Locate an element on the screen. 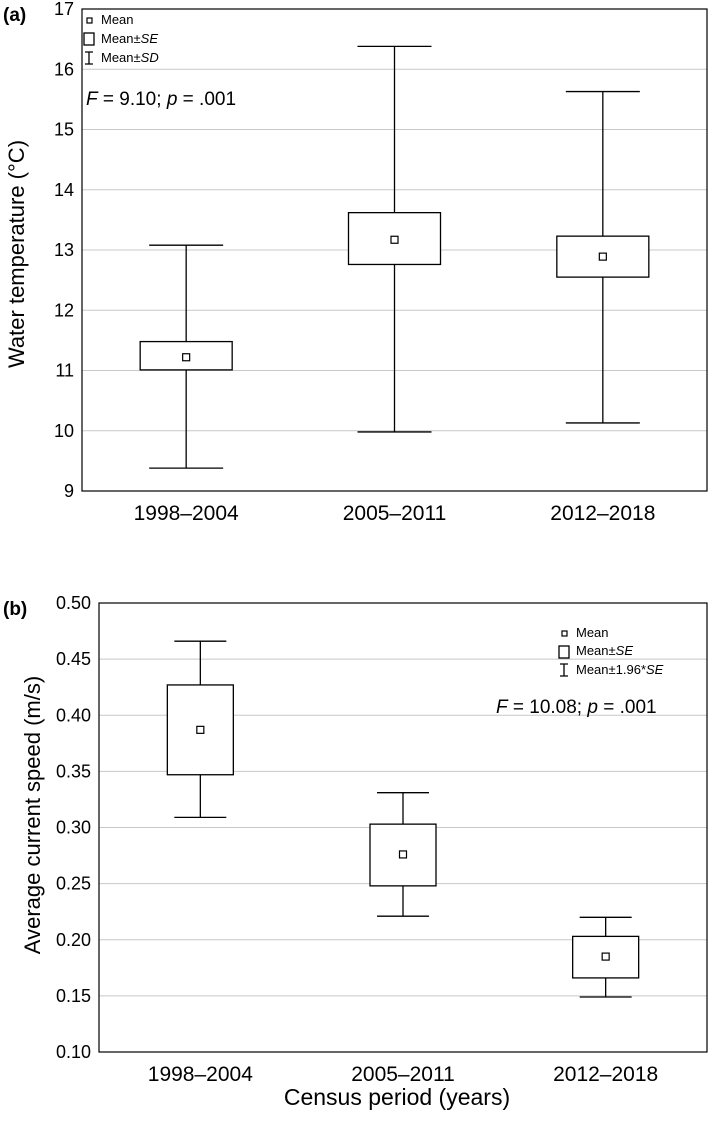 This screenshot has width=709, height=1125. legend-ci-label-b: Mean±1.96*SE is located at coordinates (620, 669).